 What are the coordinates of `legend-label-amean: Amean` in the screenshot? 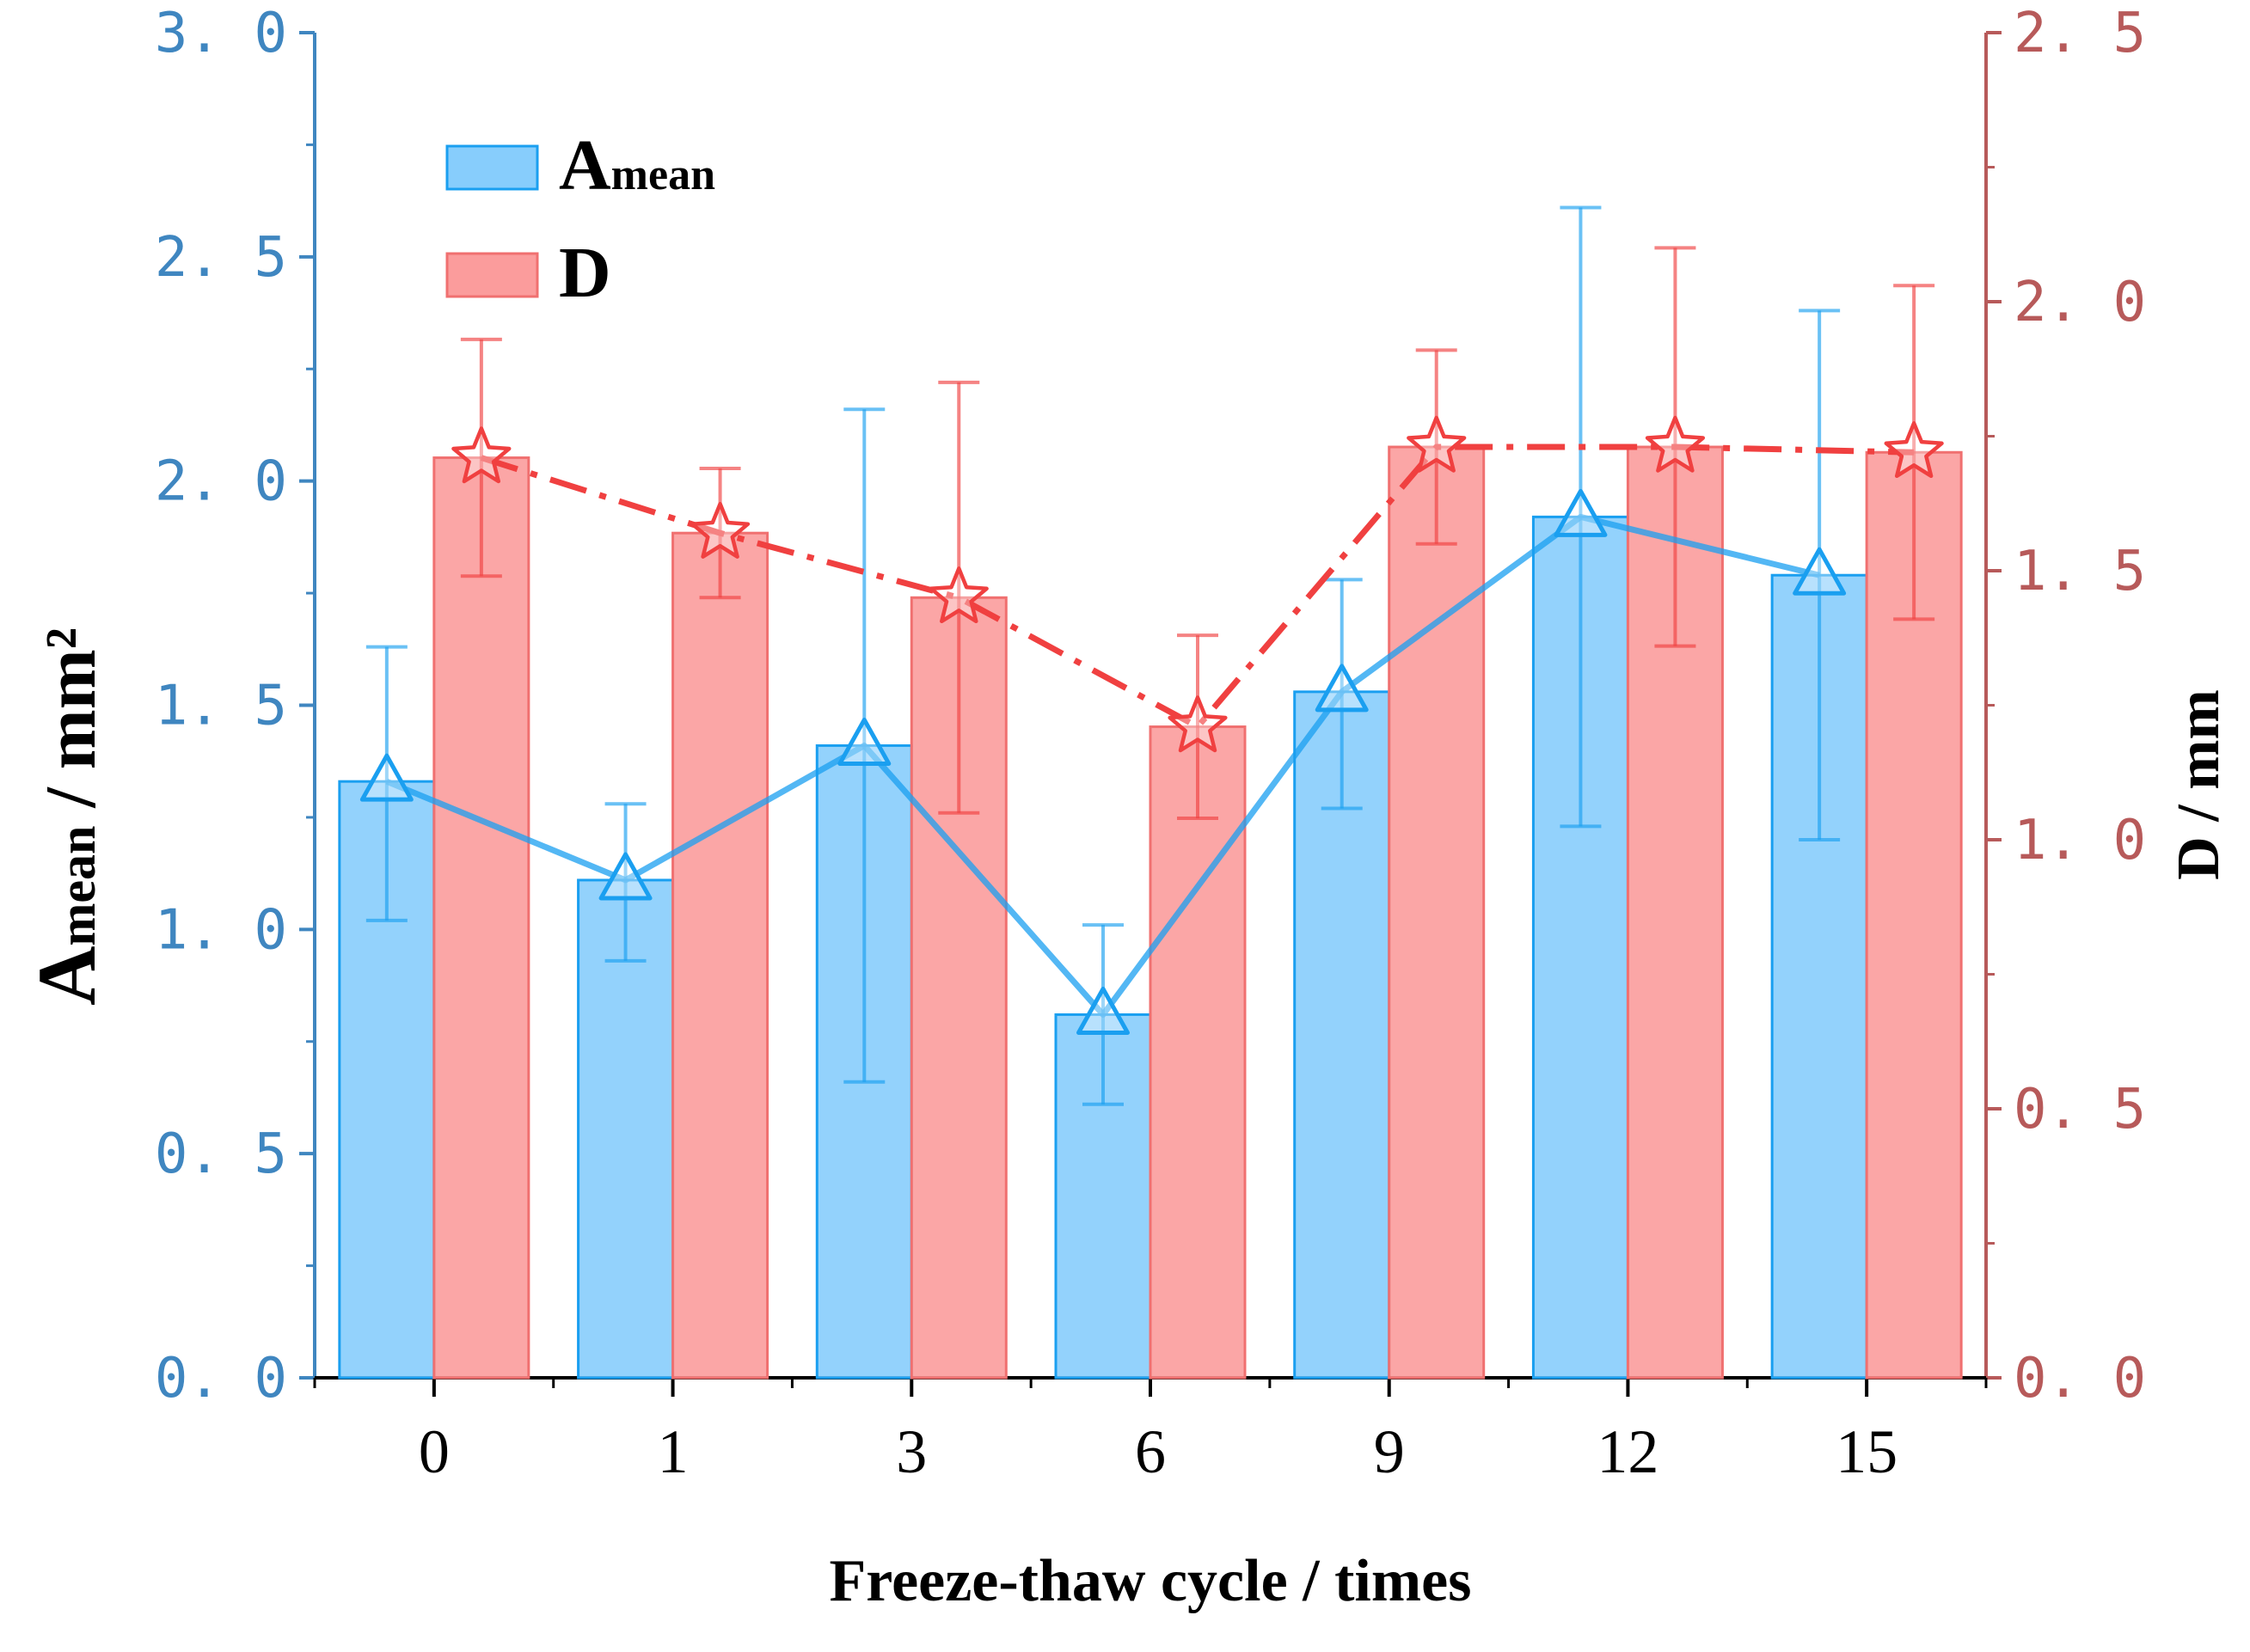 It's located at (637, 165).